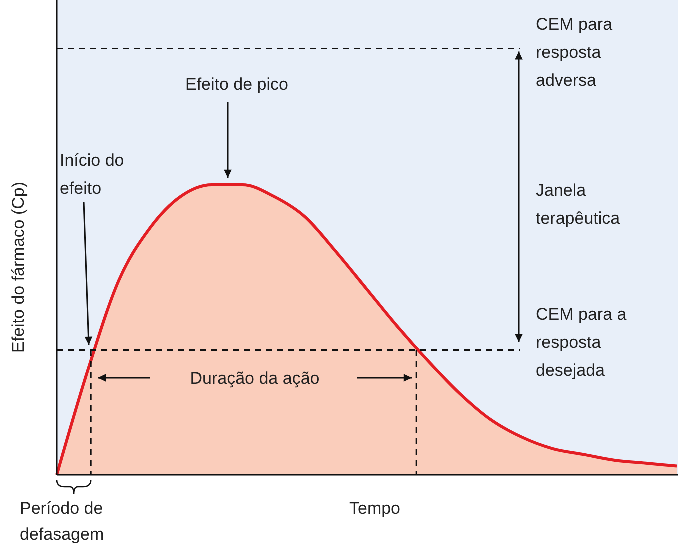 Image resolution: width=678 pixels, height=544 pixels. Describe the element at coordinates (375, 508) in the screenshot. I see `x-axis-title: Tempo` at that location.